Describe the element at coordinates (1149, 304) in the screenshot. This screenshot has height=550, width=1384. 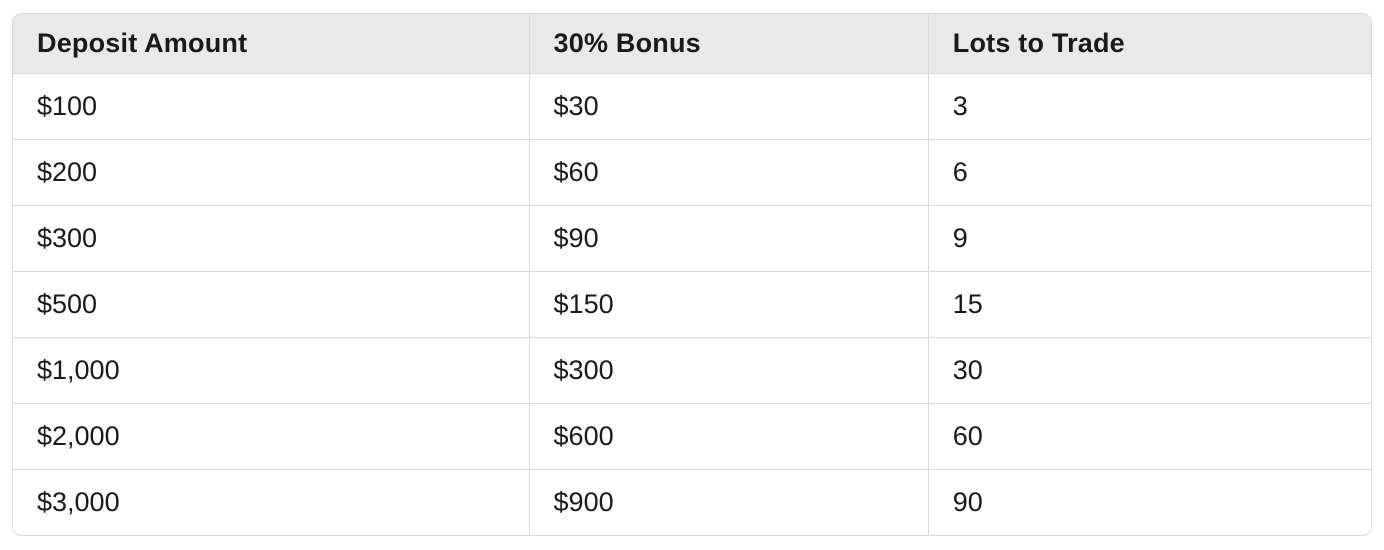
I see `table-cell: 15` at that location.